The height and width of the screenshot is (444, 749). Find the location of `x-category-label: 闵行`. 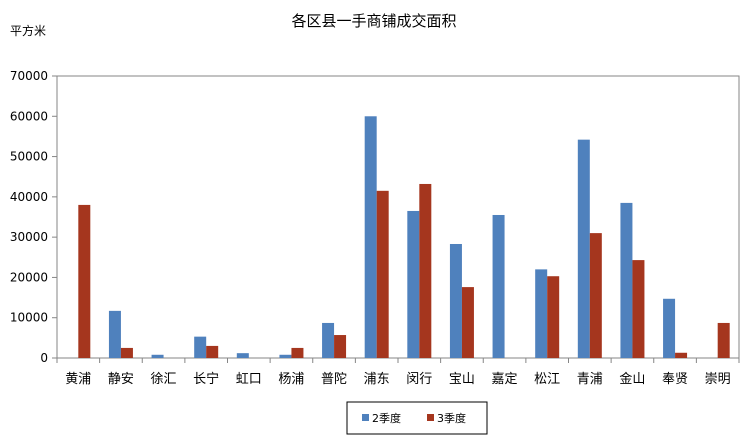

x-category-label: 闵行 is located at coordinates (419, 379).